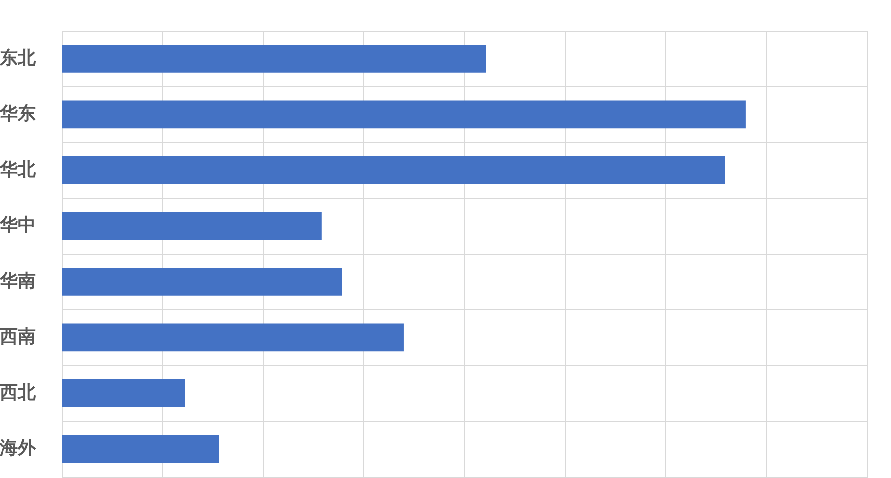 This screenshot has height=478, width=891. I want to click on y-tick-label: 西南, so click(18, 336).